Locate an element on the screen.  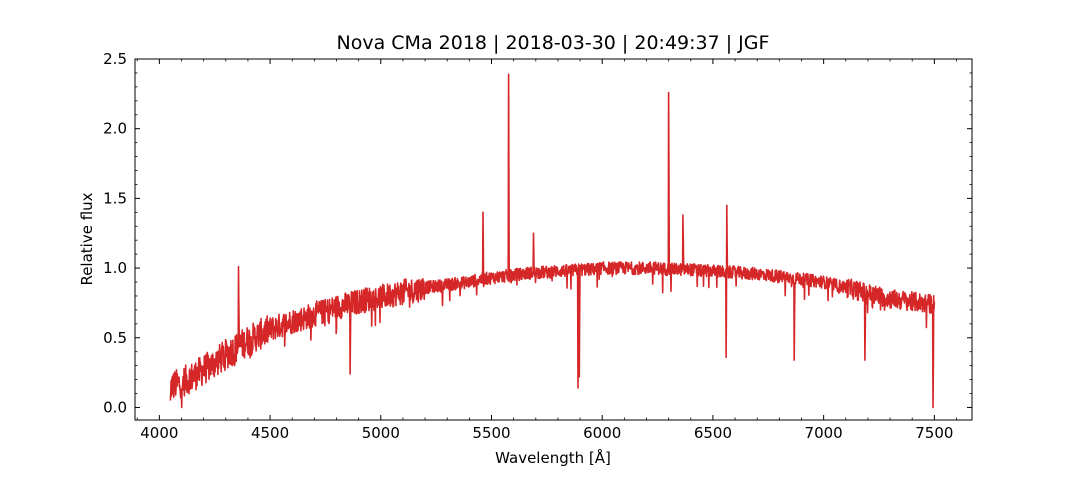
y-tick-label: 1.0 is located at coordinates (115, 268).